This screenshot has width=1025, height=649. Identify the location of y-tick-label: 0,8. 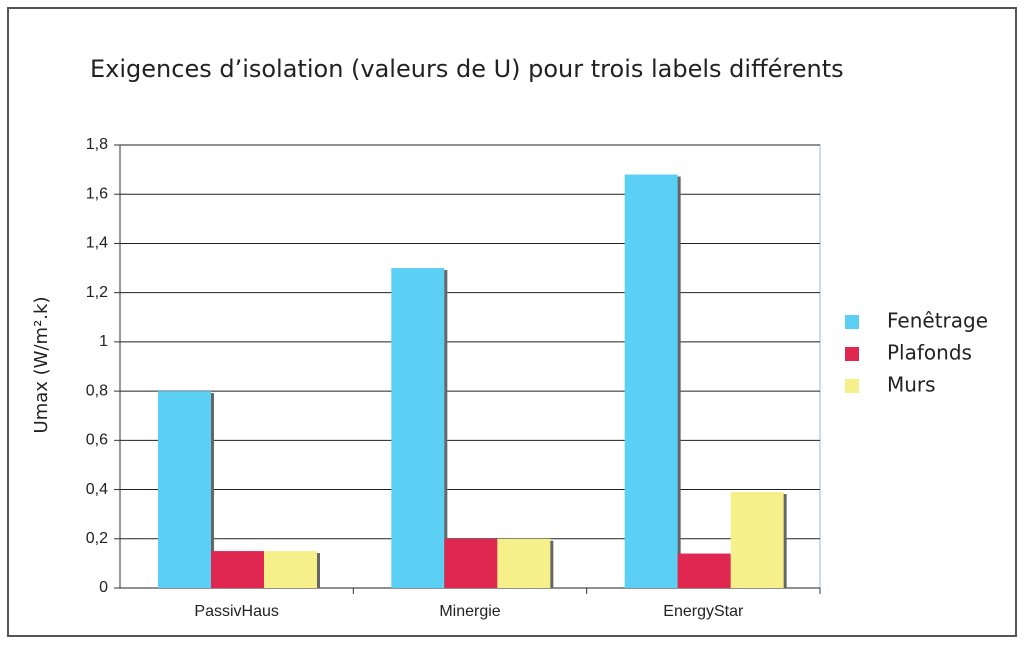
(97, 390).